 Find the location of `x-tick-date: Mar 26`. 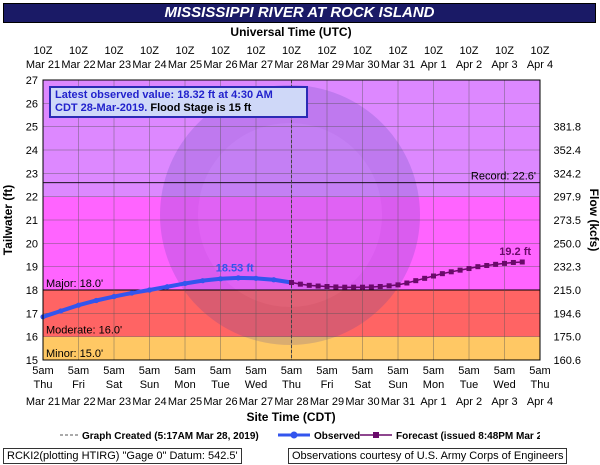

x-tick-date: Mar 26 is located at coordinates (220, 402).